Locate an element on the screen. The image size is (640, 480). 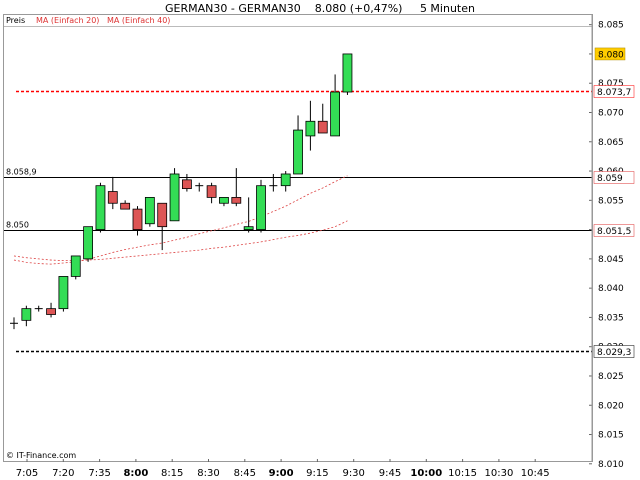
current-price-text: 8.080 is located at coordinates (611, 55).